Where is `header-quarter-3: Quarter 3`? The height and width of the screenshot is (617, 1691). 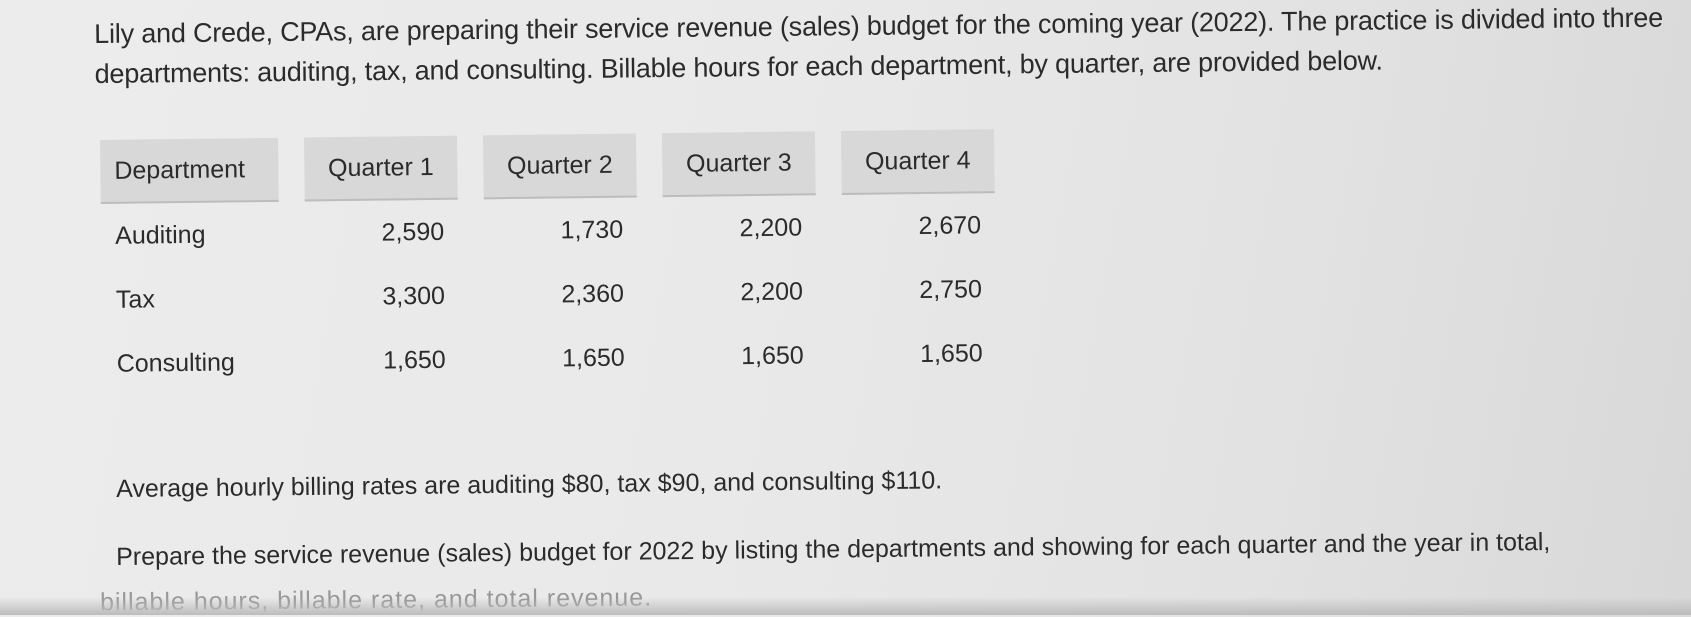 header-quarter-3: Quarter 3 is located at coordinates (738, 164).